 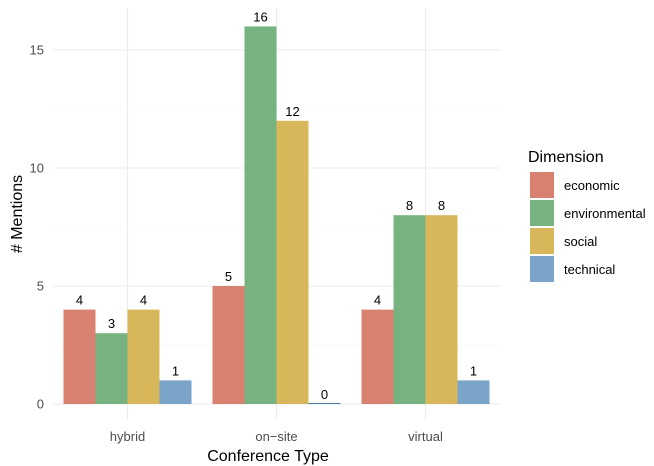 I want to click on y-tick-label: 10, so click(x=37, y=168).